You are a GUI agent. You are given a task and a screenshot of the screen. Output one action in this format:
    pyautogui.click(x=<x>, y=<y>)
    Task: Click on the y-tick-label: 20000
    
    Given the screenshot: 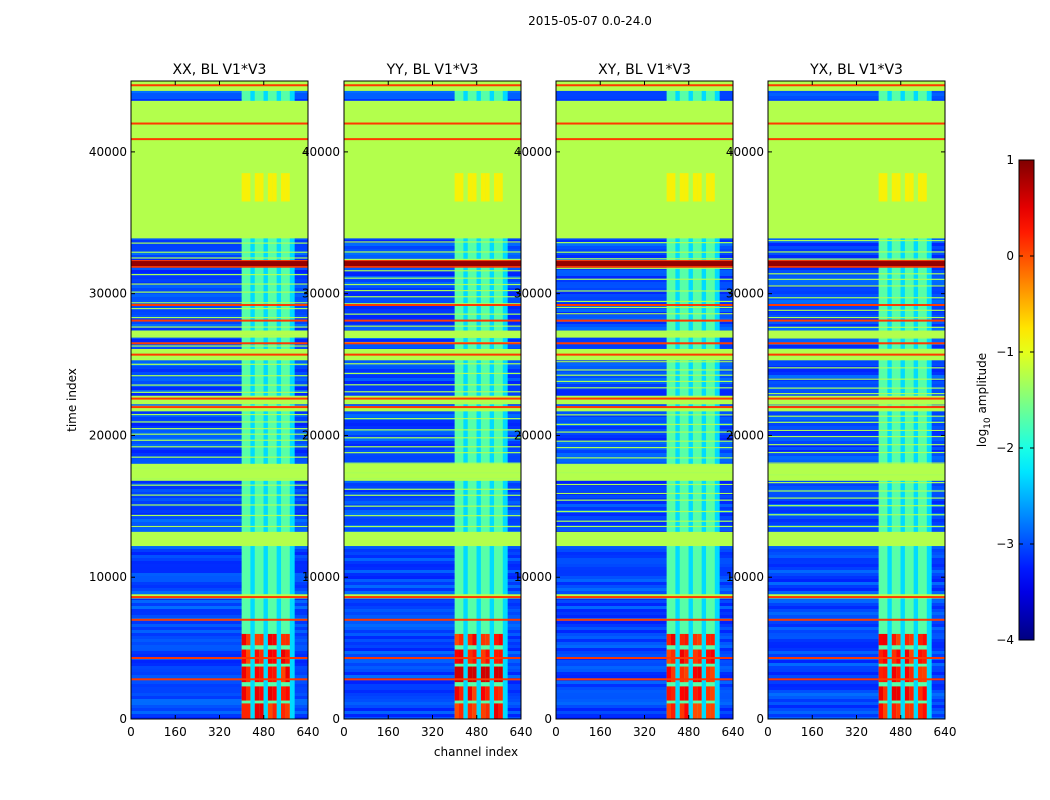 What is the action you would take?
    pyautogui.click(x=321, y=435)
    